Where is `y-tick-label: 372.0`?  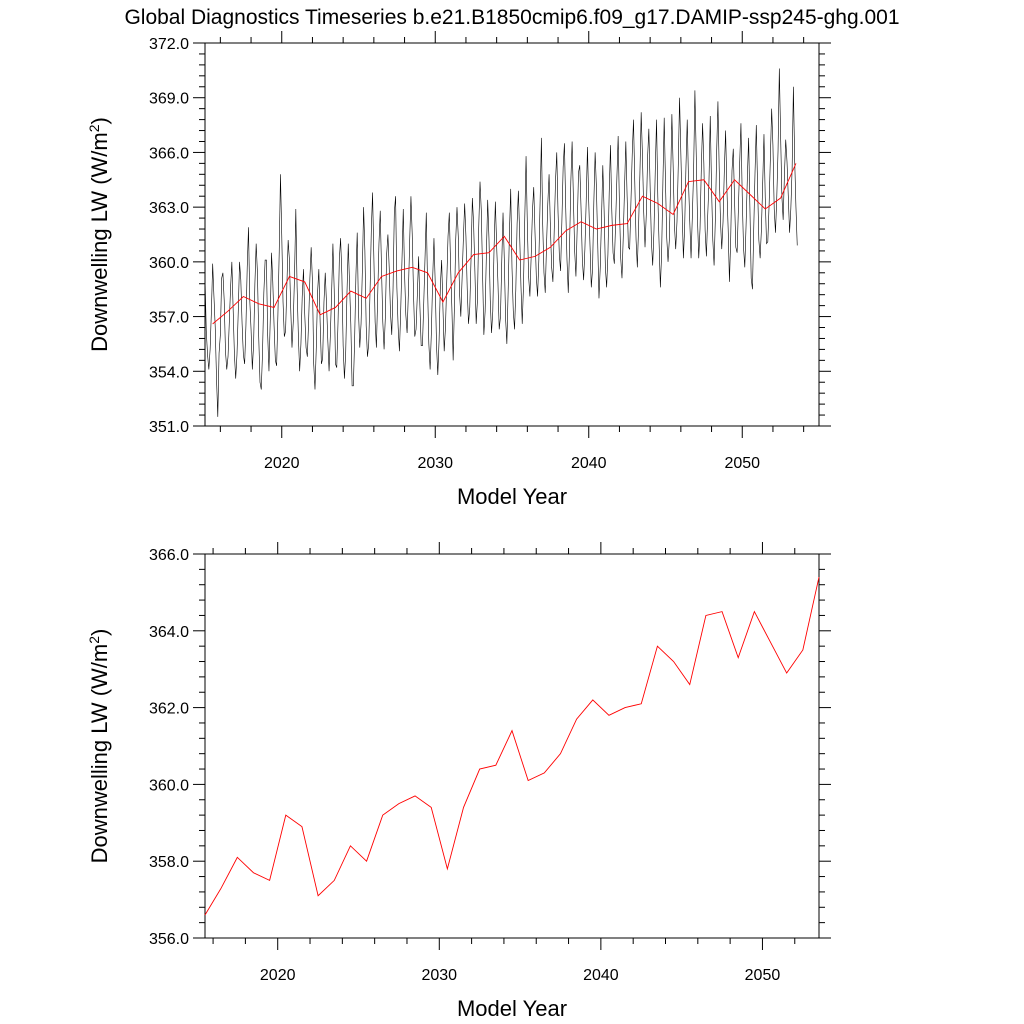
y-tick-label: 372.0 is located at coordinates (169, 44).